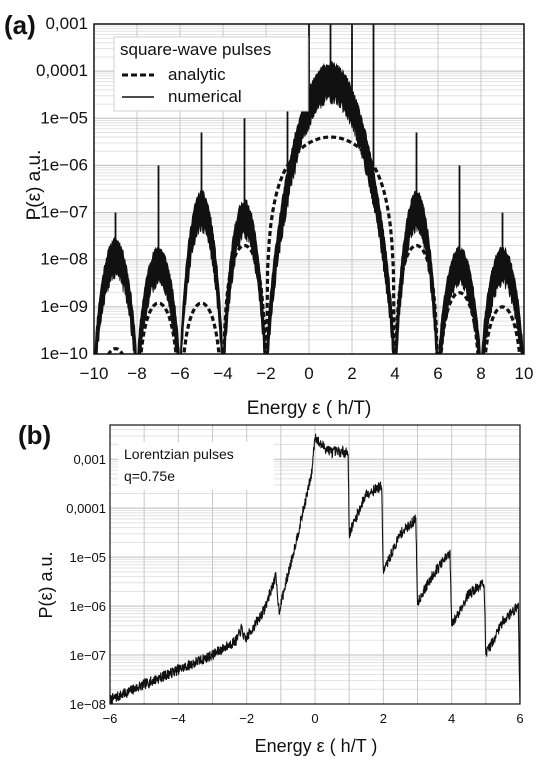 The image size is (544, 760). I want to click on plot-b-y-tick-label: 1e−05, so click(87, 557).